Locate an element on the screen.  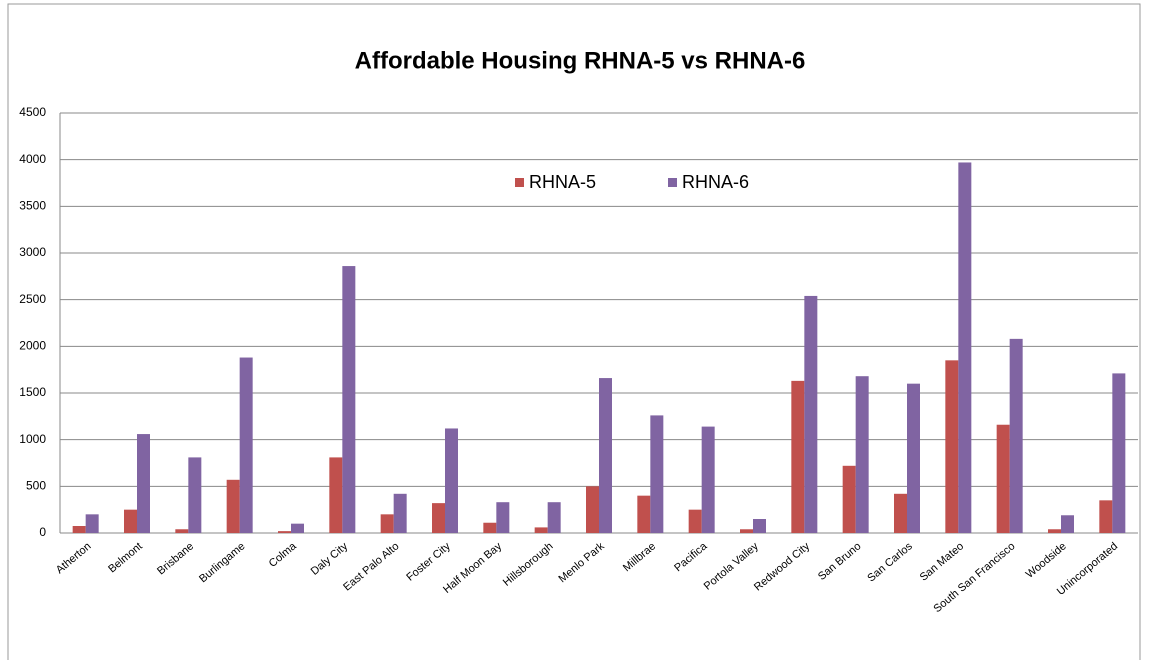
y-tick-label: 2500 is located at coordinates (32, 299).